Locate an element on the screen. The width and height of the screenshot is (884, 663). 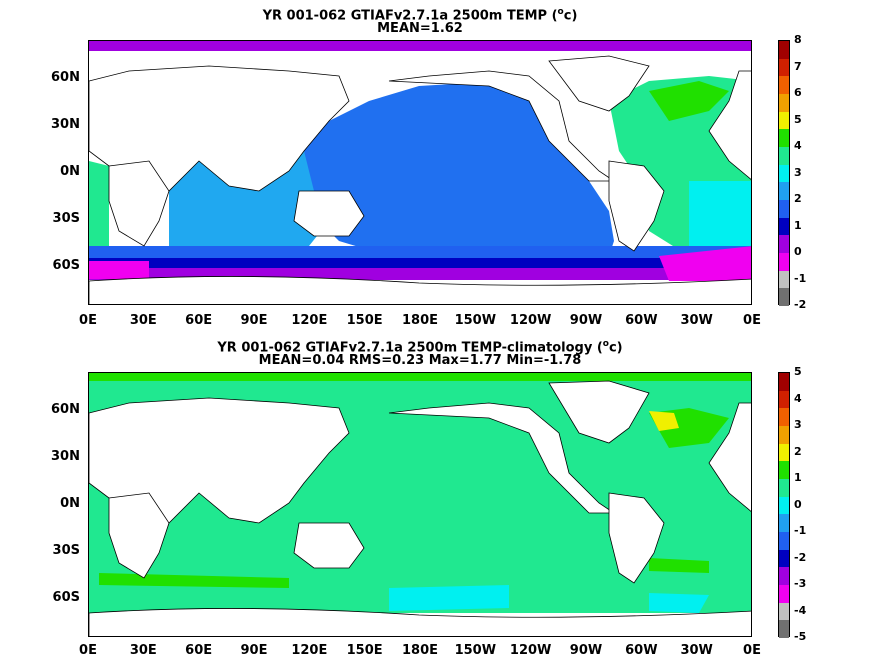
colorbar-tick-label: 7 is located at coordinates (798, 66).